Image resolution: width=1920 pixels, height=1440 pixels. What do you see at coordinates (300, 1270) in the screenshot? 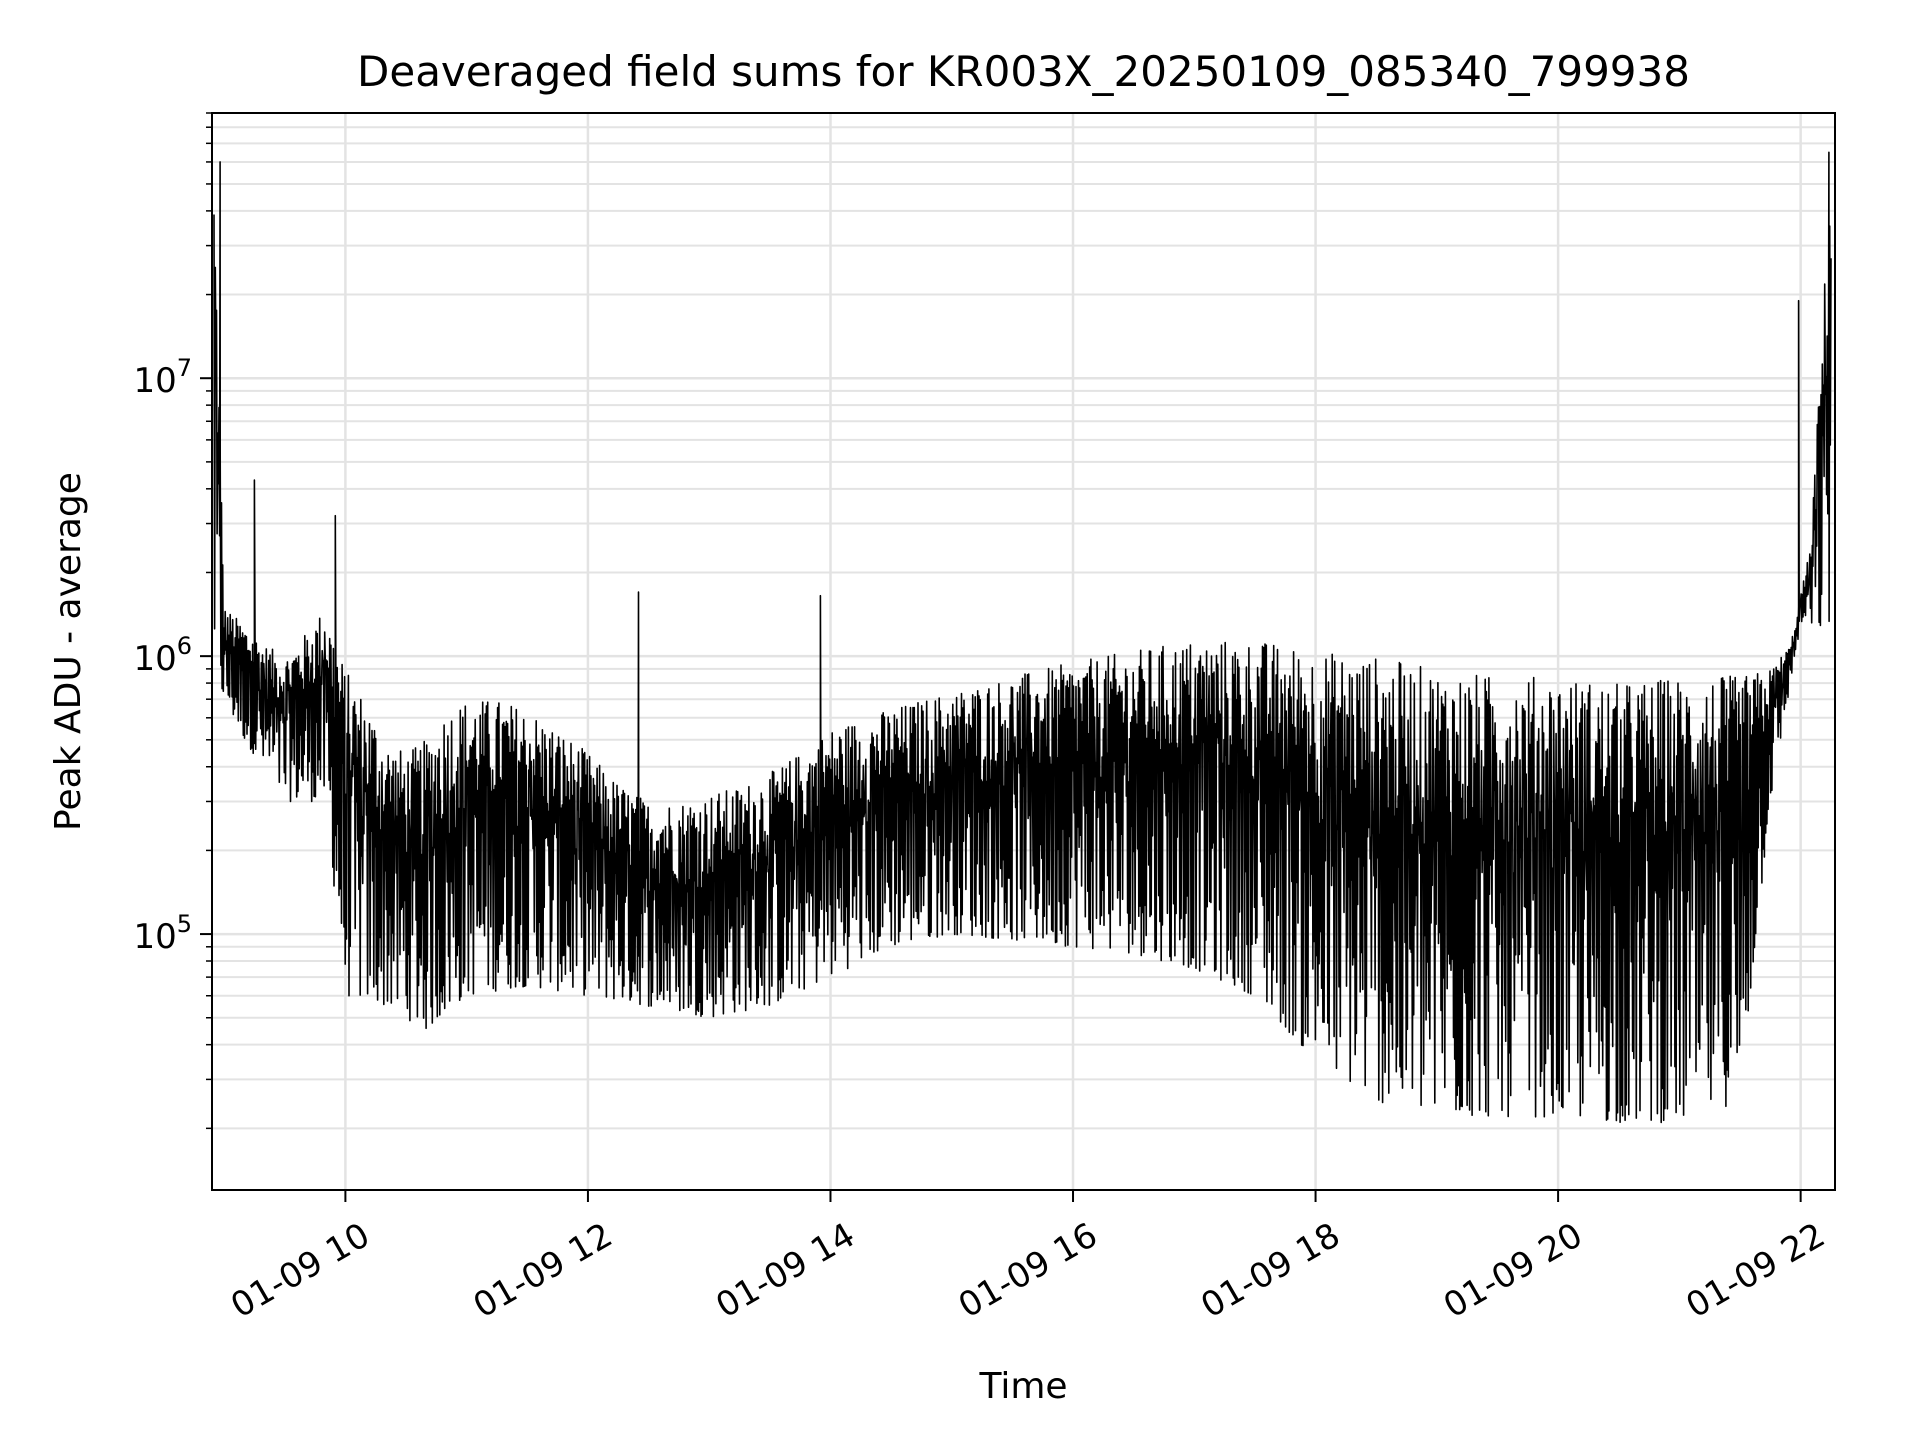
I see `x-tick-label: 01-09 10` at bounding box center [300, 1270].